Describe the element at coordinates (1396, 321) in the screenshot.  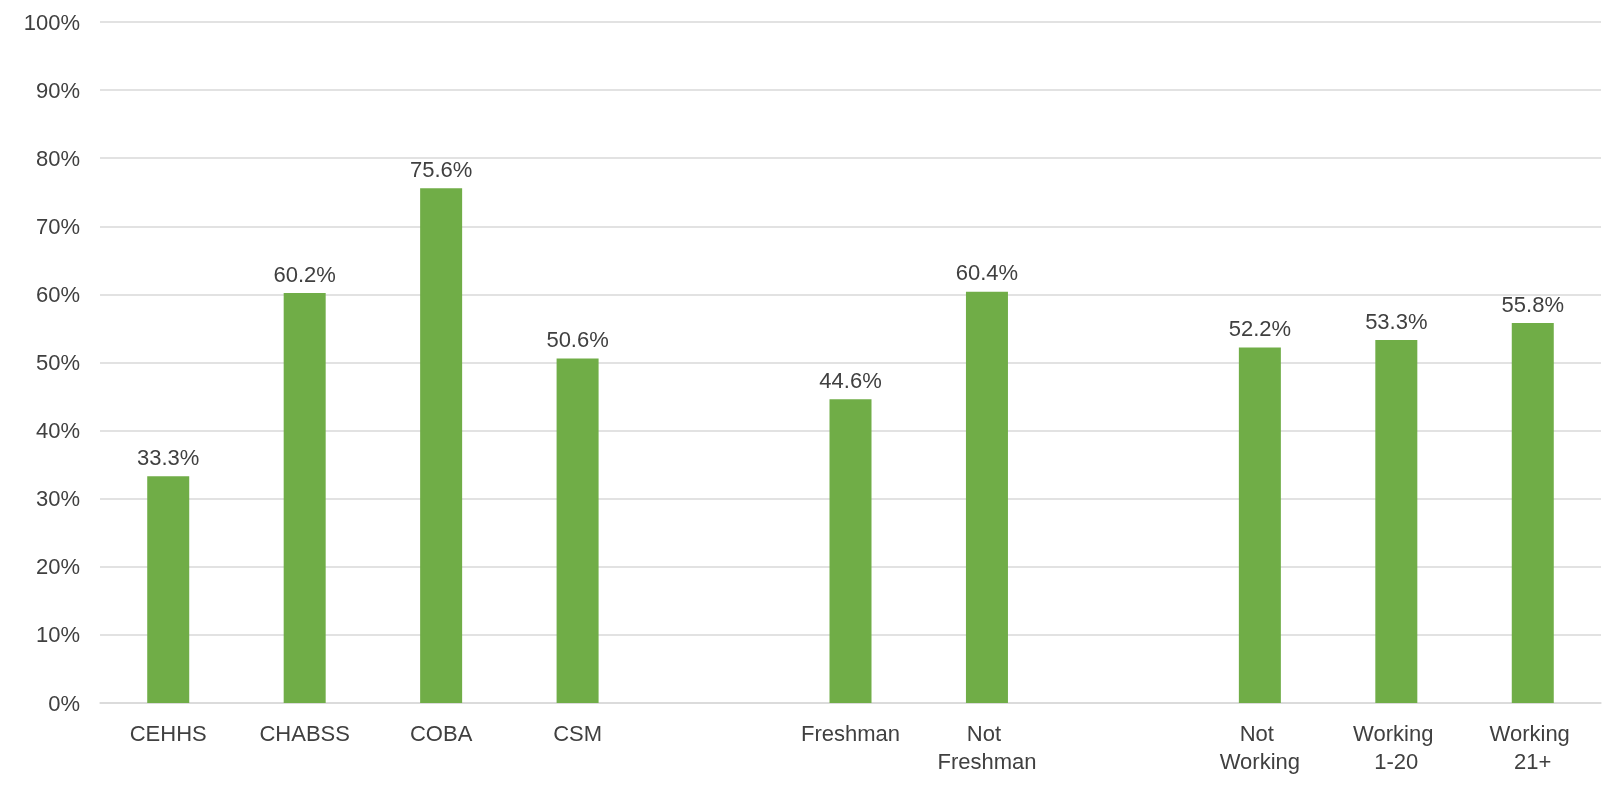
I see `data-label: 53.3%` at that location.